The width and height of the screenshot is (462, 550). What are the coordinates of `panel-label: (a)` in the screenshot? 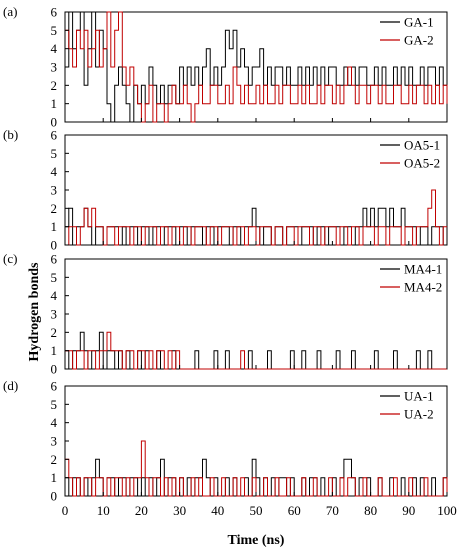 It's located at (10, 11).